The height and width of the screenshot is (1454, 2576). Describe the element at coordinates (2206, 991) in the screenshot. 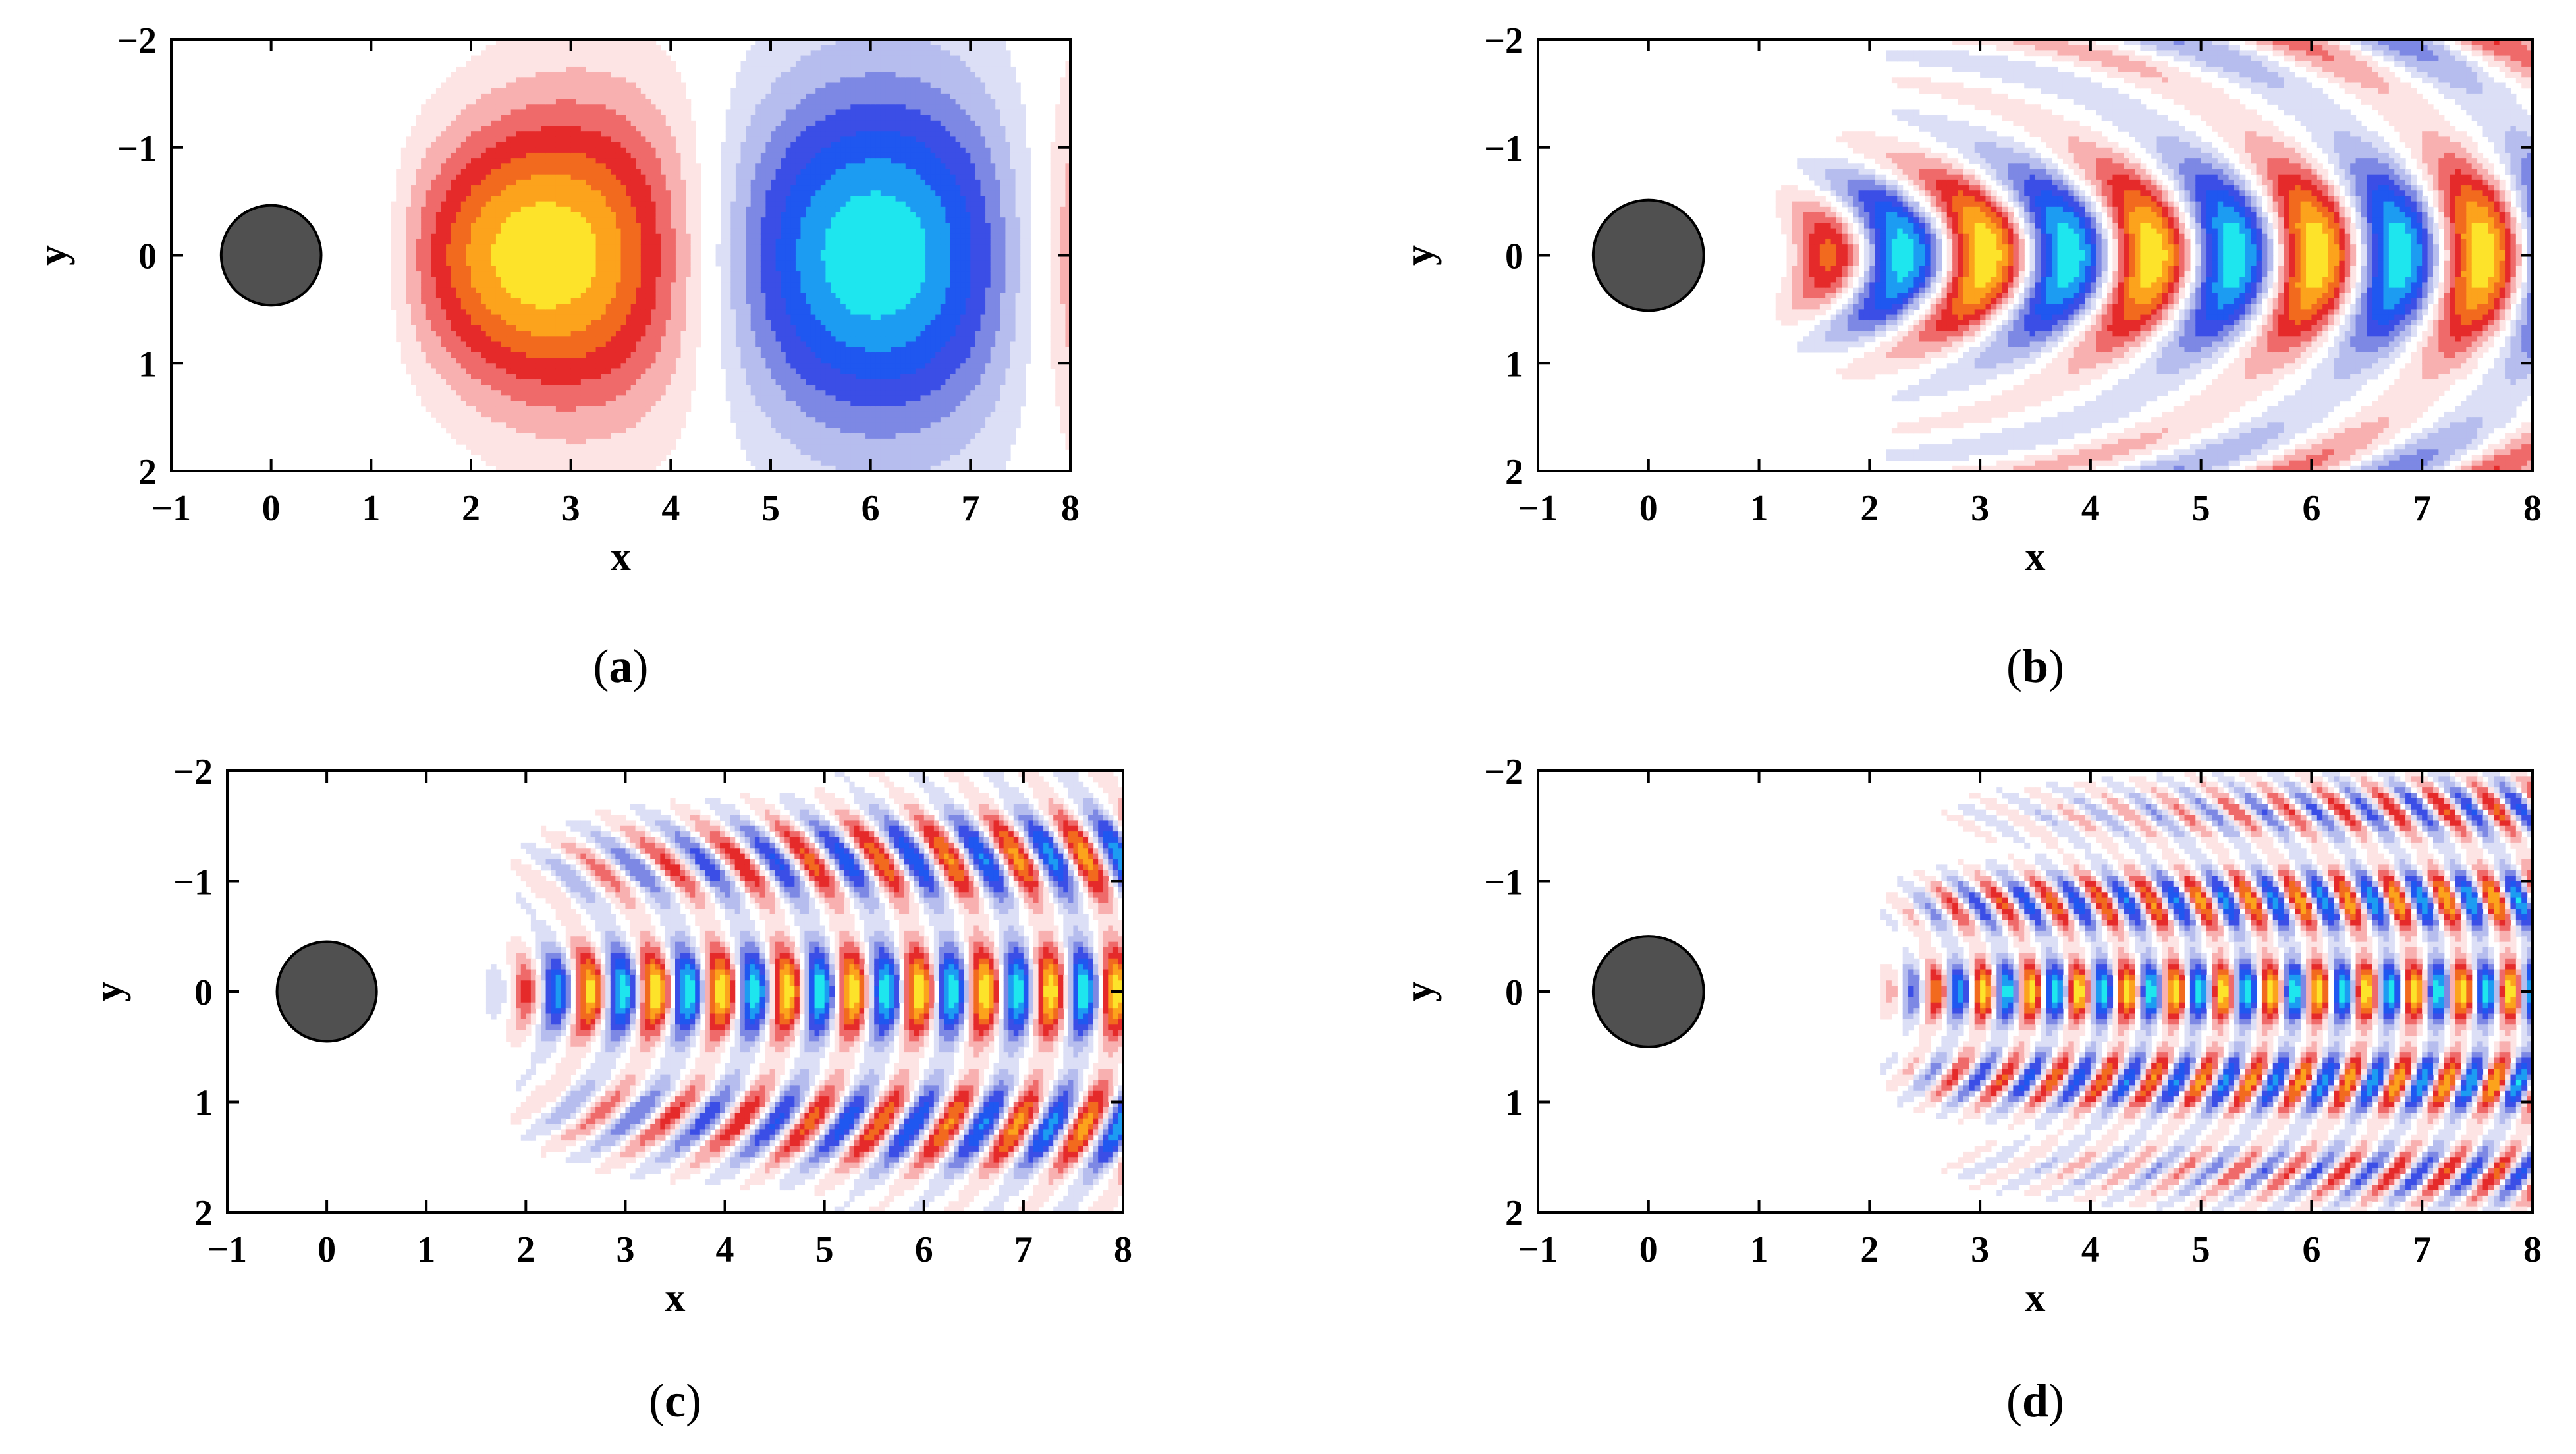

I see `contour-field-d` at that location.